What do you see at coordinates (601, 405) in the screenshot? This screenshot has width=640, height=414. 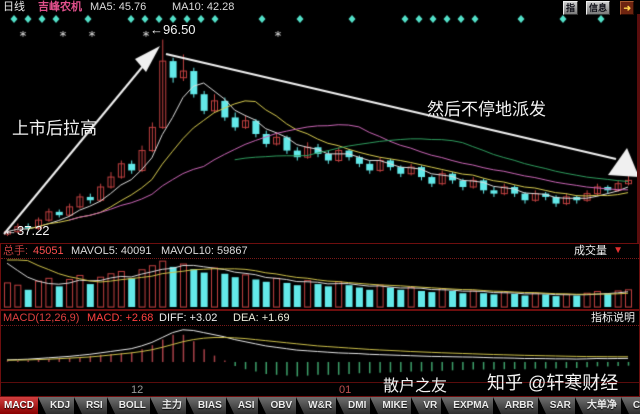 I see `tab-大单净: 大单净` at bounding box center [601, 405].